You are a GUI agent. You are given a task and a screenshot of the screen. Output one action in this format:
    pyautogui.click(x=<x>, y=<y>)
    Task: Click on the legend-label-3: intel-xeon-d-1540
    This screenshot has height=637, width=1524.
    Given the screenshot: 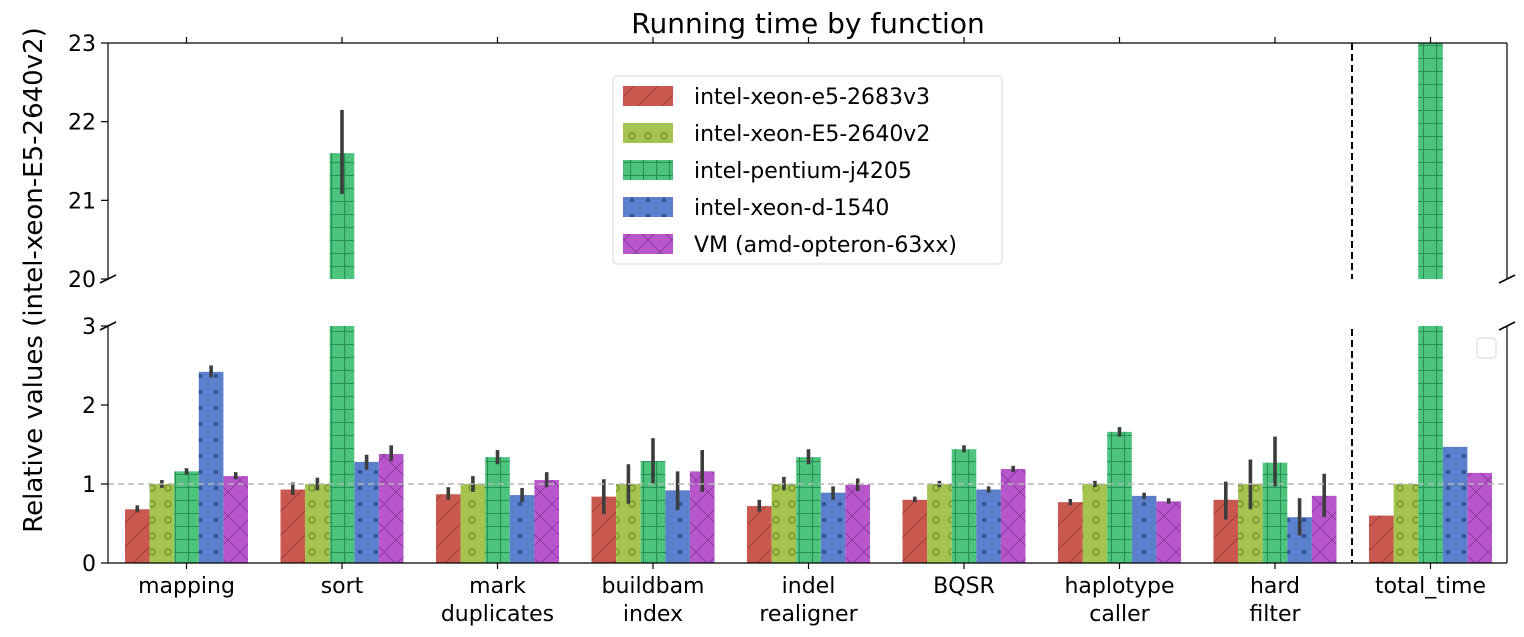 What is the action you would take?
    pyautogui.click(x=791, y=208)
    